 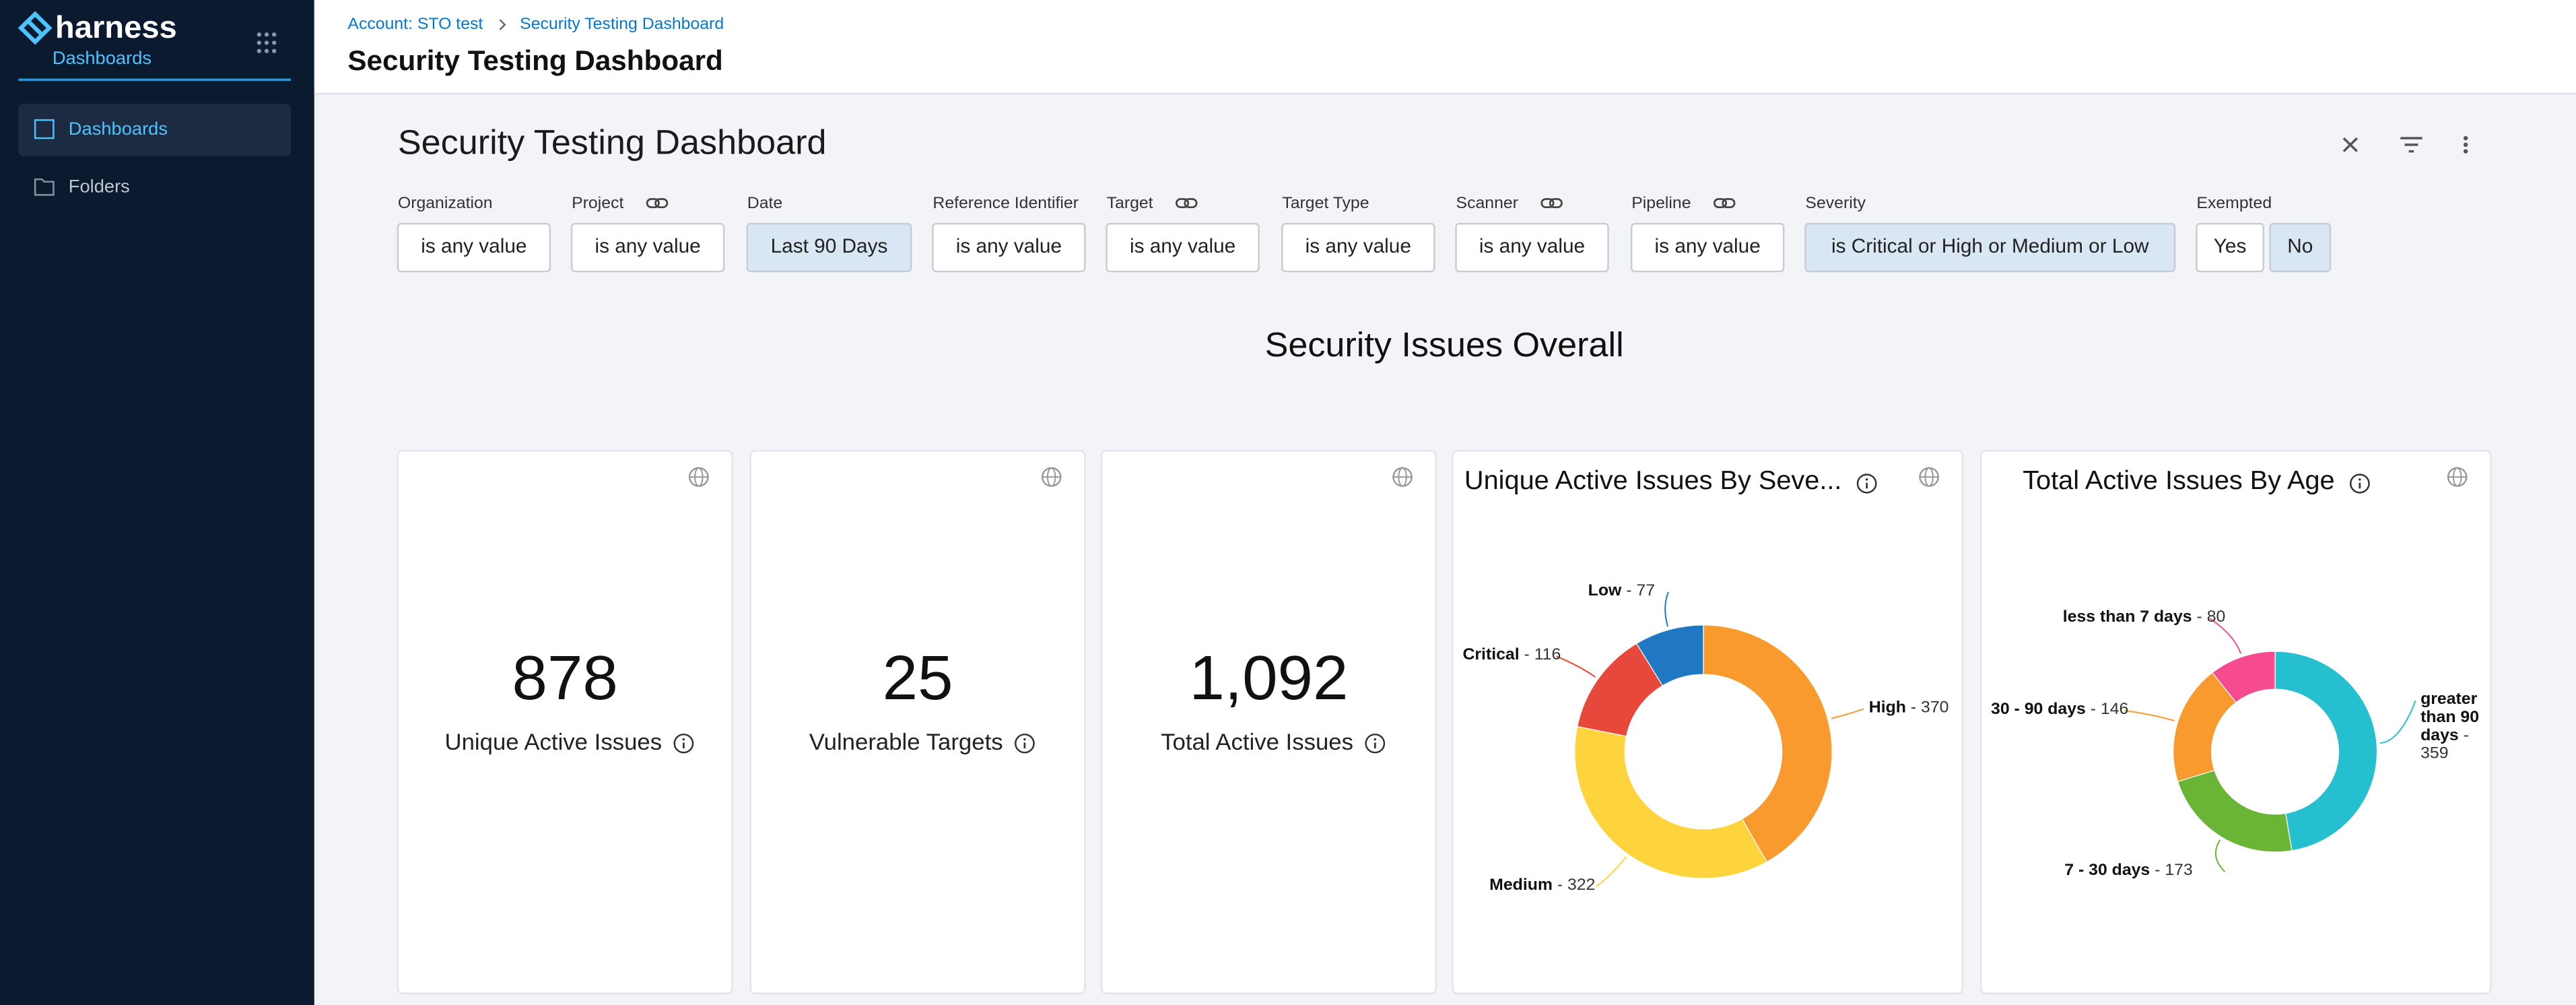 I want to click on nav-item: Dashboards, so click(x=118, y=128).